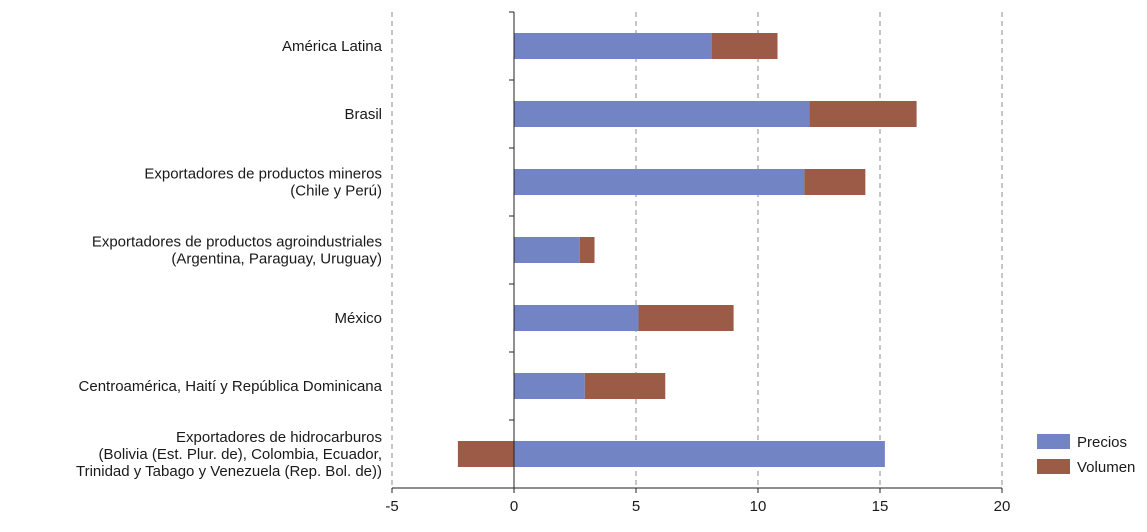 The height and width of the screenshot is (532, 1147). I want to click on category-label-line: Brasil, so click(363, 114).